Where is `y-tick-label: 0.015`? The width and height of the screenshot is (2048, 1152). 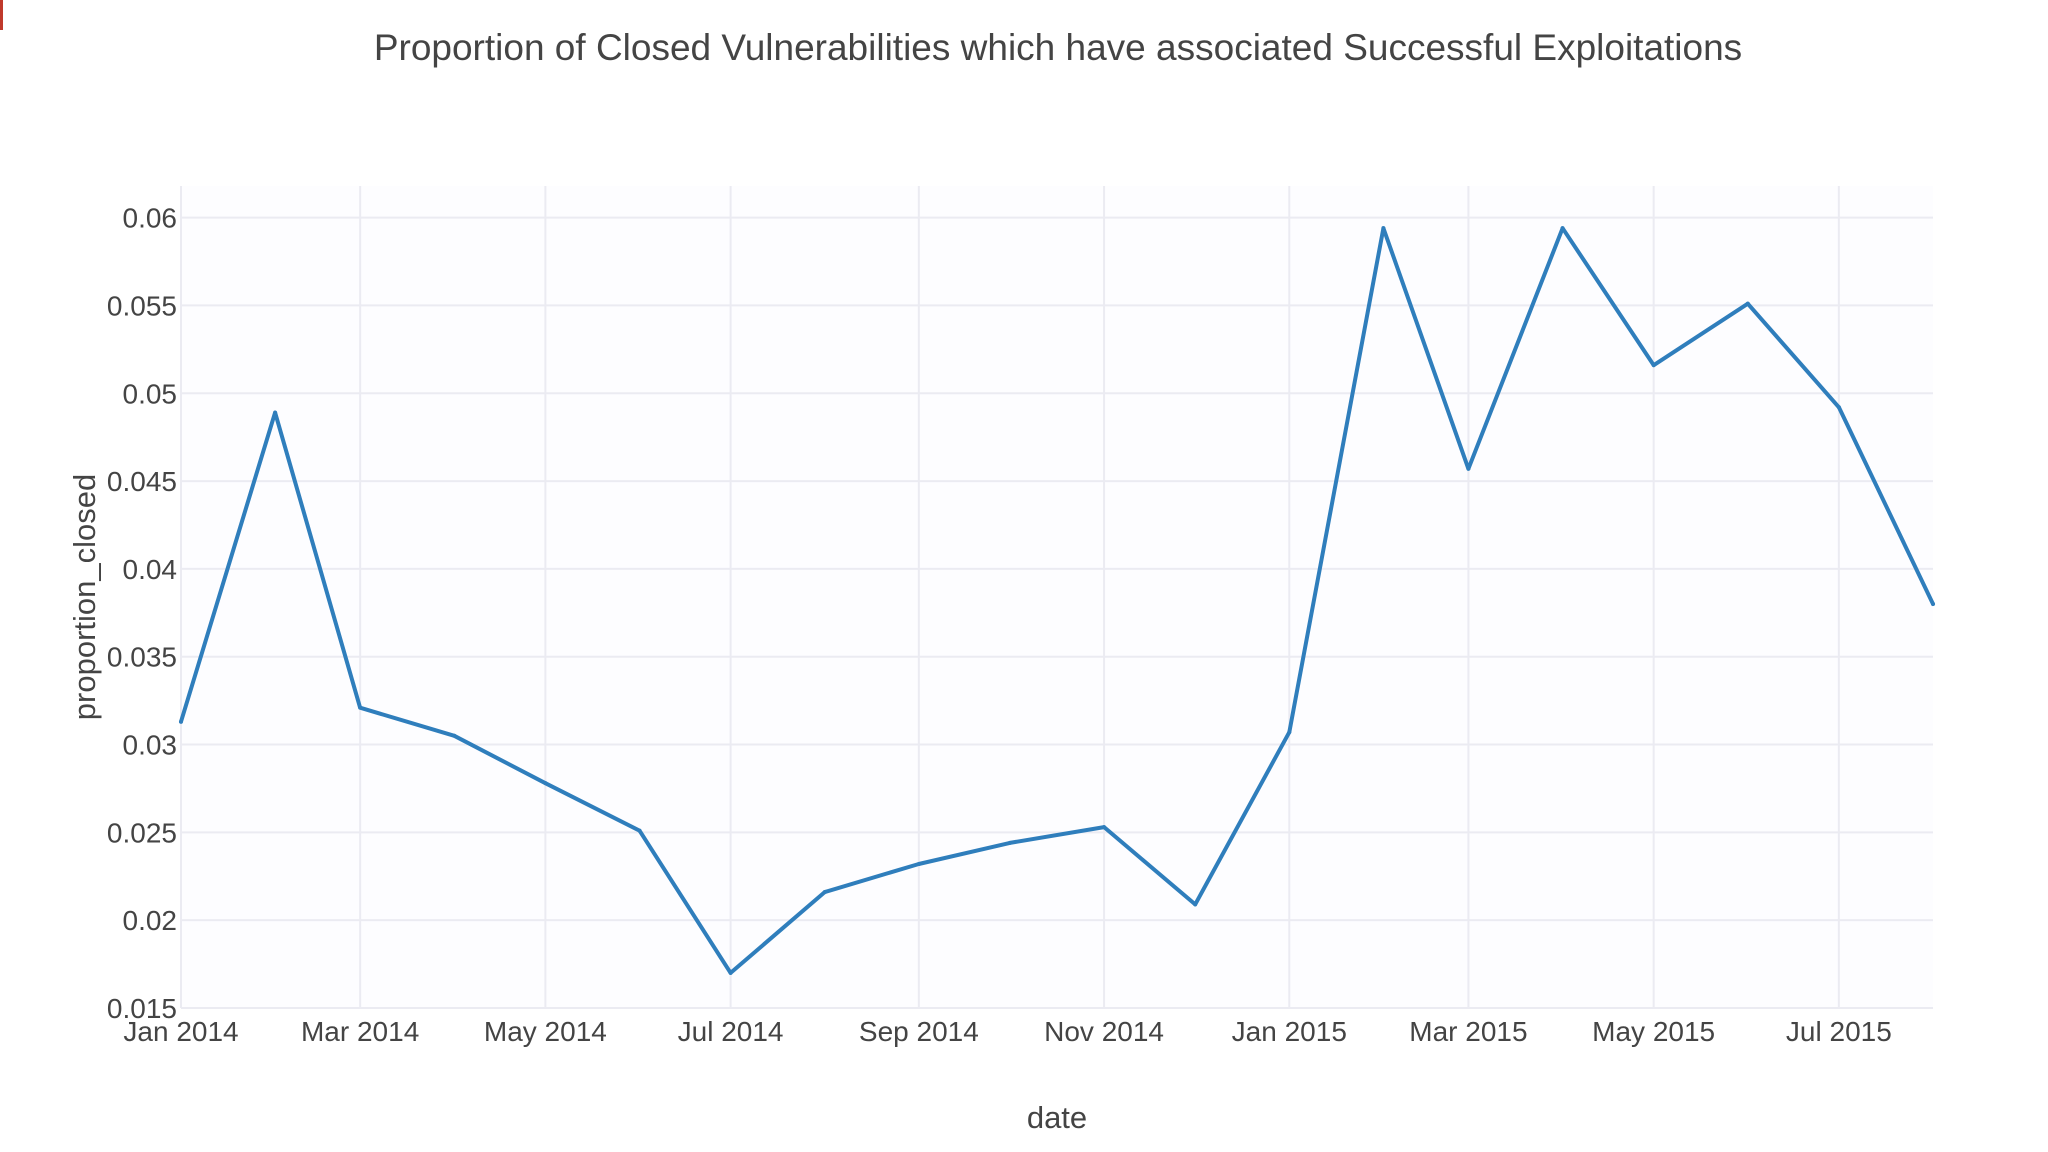 y-tick-label: 0.015 is located at coordinates (142, 1008).